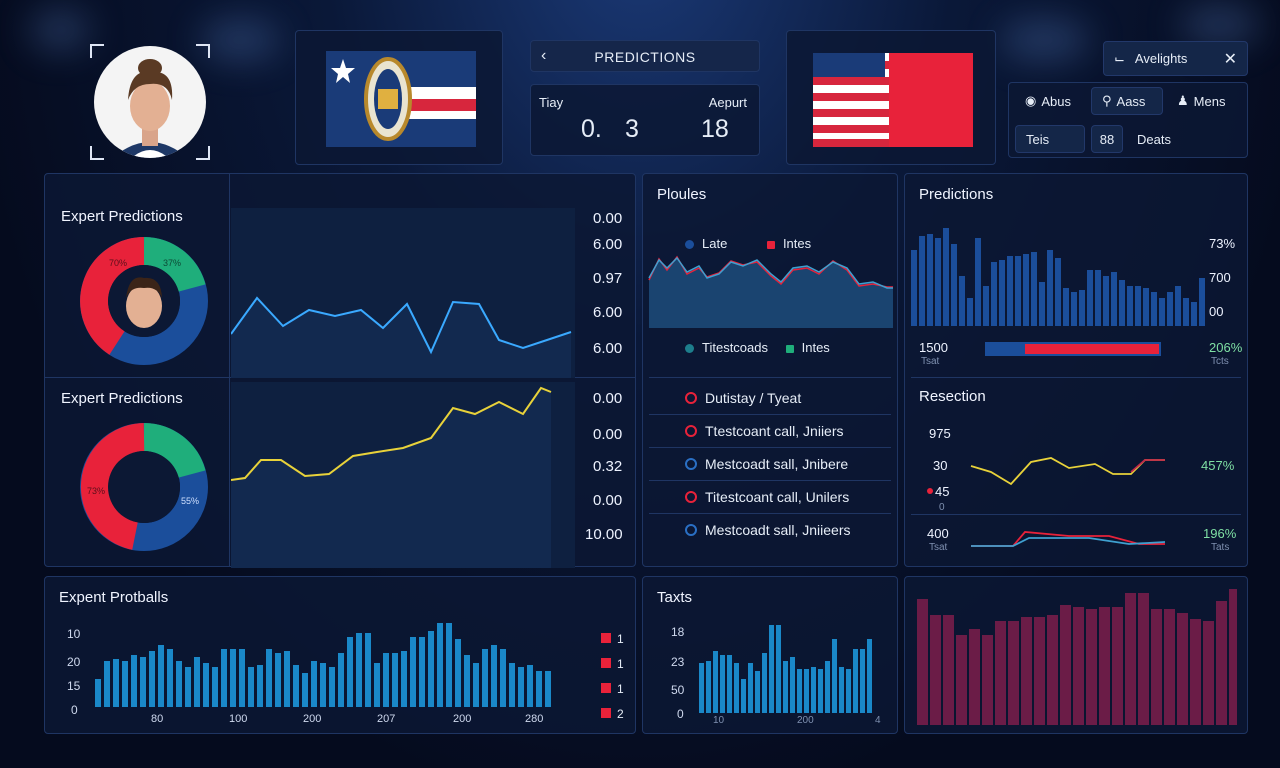 This screenshot has height=768, width=1280. What do you see at coordinates (1216, 311) in the screenshot?
I see `pred-ytick-2: 00` at bounding box center [1216, 311].